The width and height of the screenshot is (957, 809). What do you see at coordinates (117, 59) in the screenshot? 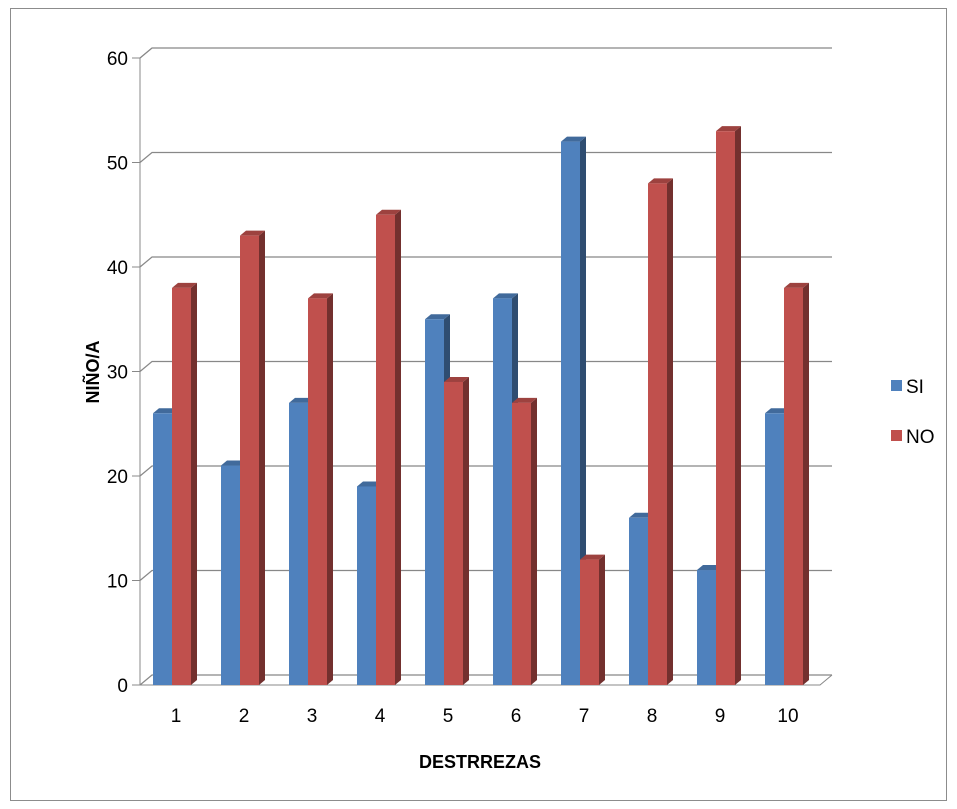
I see `y-tick-label: 60` at bounding box center [117, 59].